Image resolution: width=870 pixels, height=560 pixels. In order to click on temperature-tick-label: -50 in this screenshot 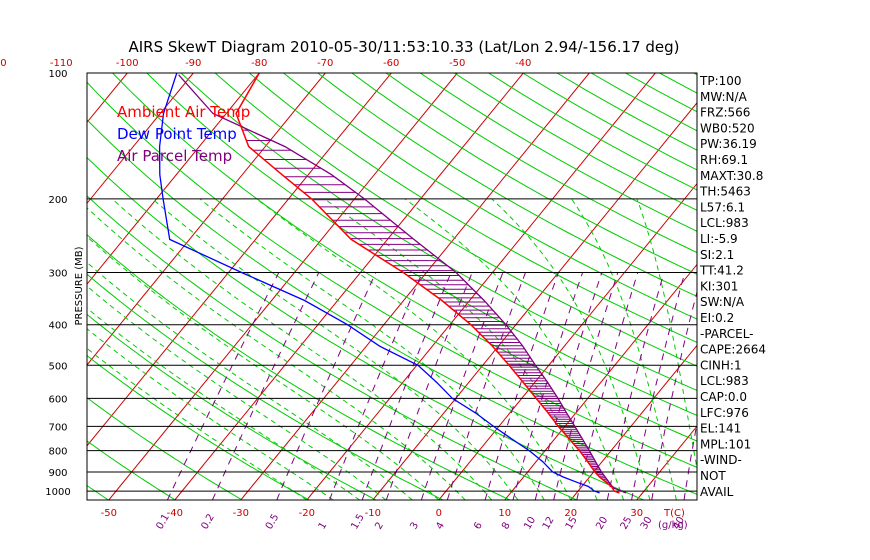, I will do `click(109, 513)`.